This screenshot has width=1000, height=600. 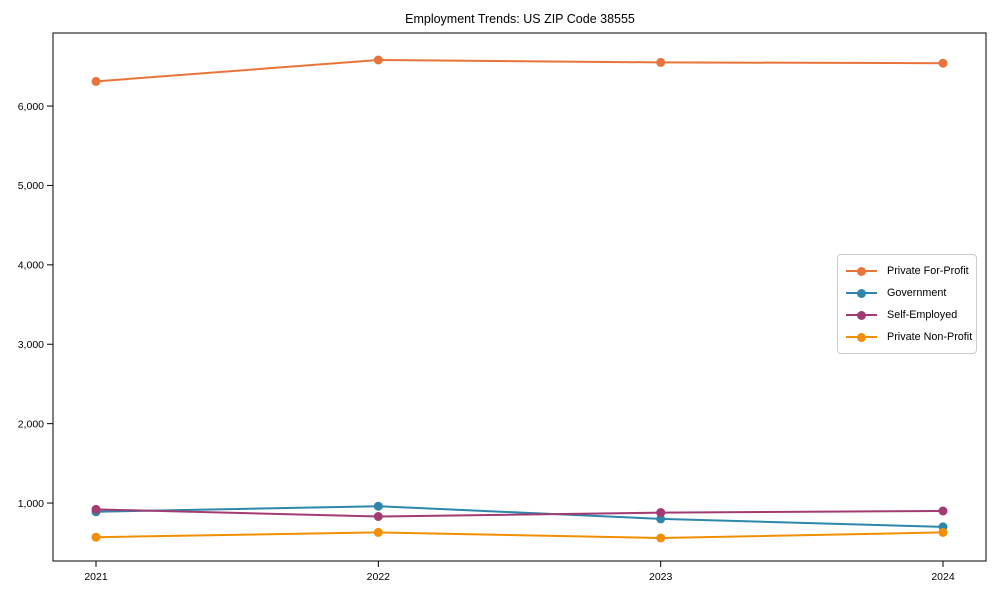 I want to click on series-line-self-employed, so click(x=519, y=513).